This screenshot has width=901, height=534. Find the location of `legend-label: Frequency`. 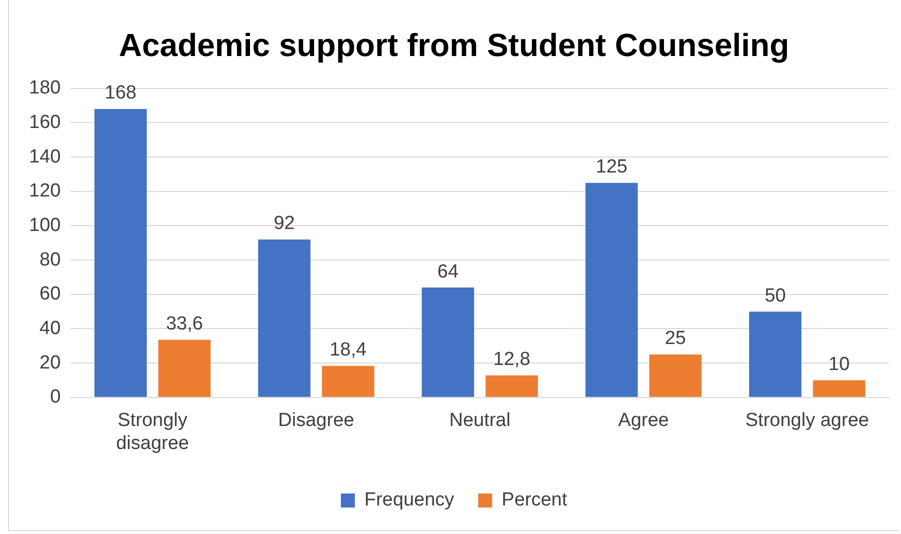

legend-label: Frequency is located at coordinates (409, 500).